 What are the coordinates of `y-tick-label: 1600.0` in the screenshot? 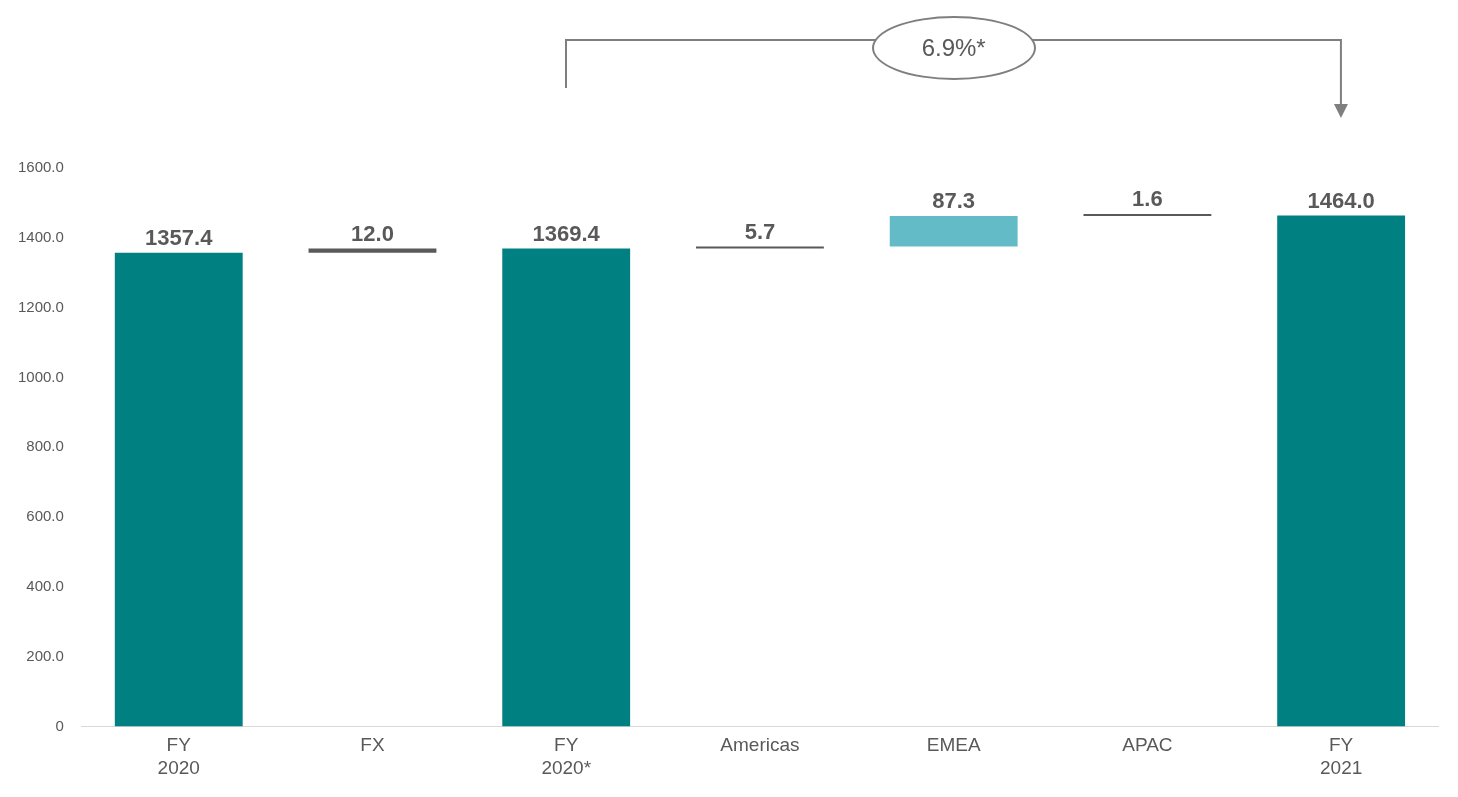 It's located at (40, 167).